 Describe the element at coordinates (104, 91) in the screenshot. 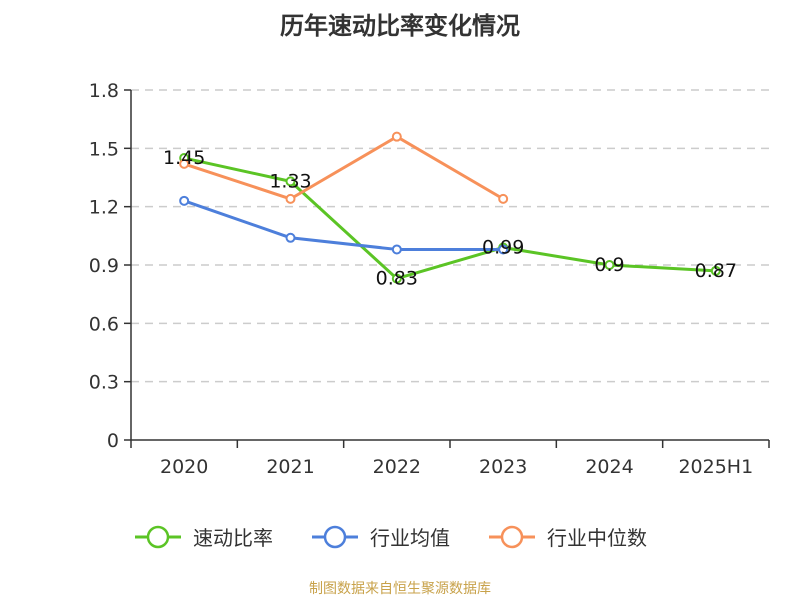

I see `y-tick-label: 1.8` at that location.